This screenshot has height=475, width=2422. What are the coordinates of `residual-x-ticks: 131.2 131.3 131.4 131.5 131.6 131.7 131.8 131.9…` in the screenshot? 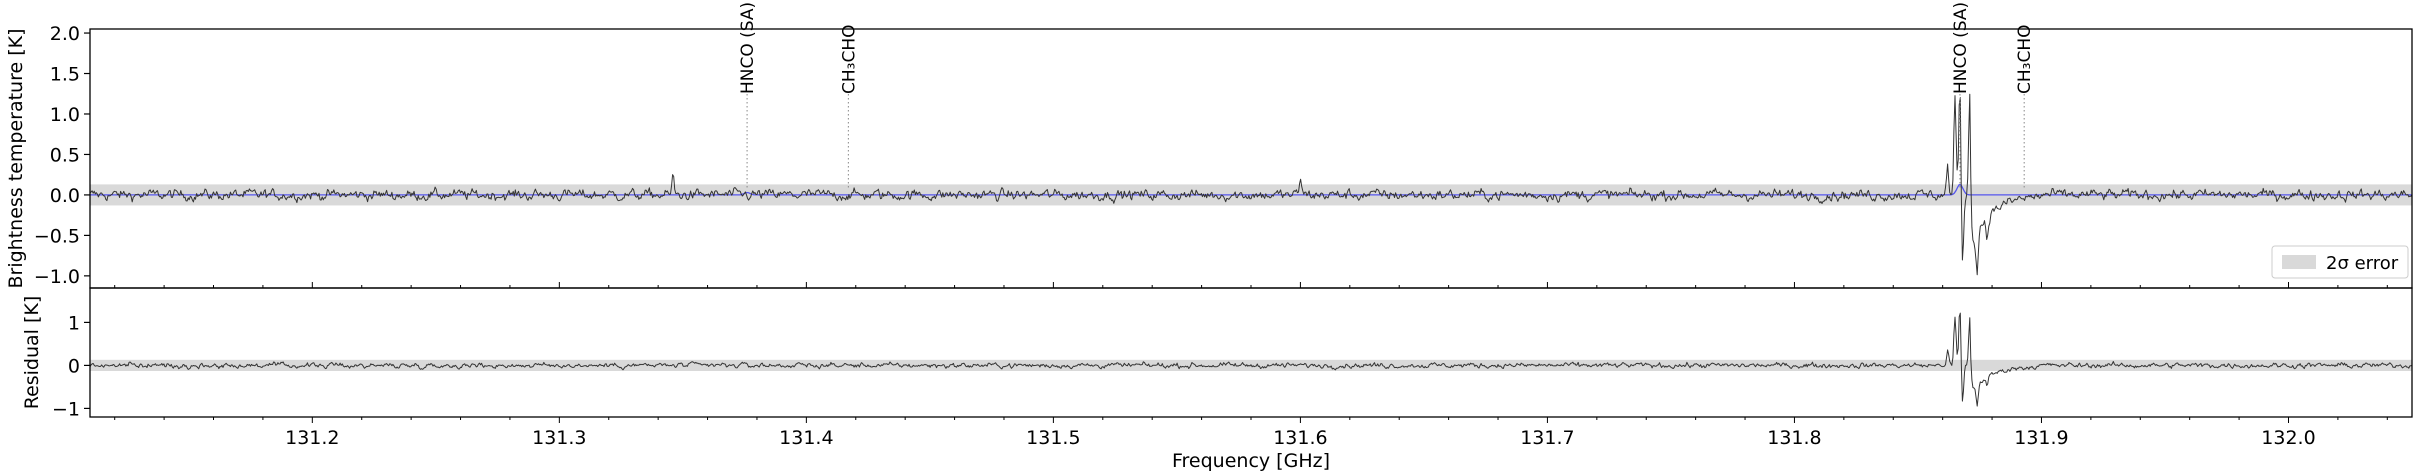 It's located at (1251, 433).